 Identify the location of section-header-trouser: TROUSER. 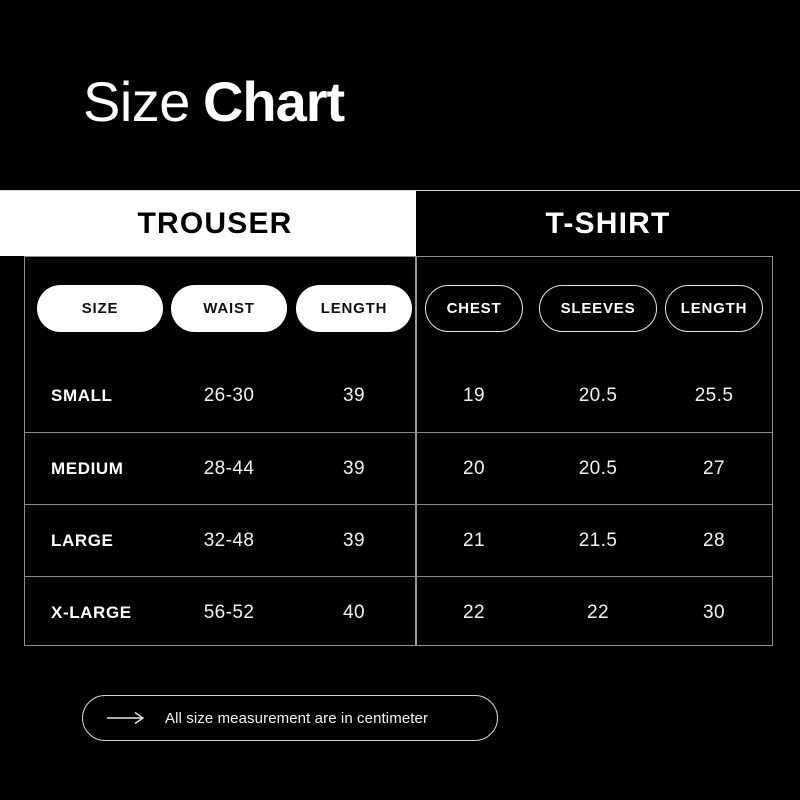
(208, 223).